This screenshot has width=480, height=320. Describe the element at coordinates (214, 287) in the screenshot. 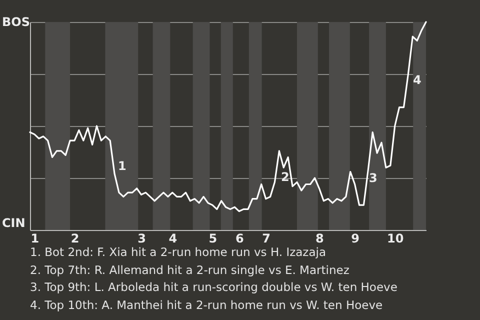

I see `text: 3. Top 9th: L. Arboleda hit a run-scoring double vs W. ten Hoeve` at that location.